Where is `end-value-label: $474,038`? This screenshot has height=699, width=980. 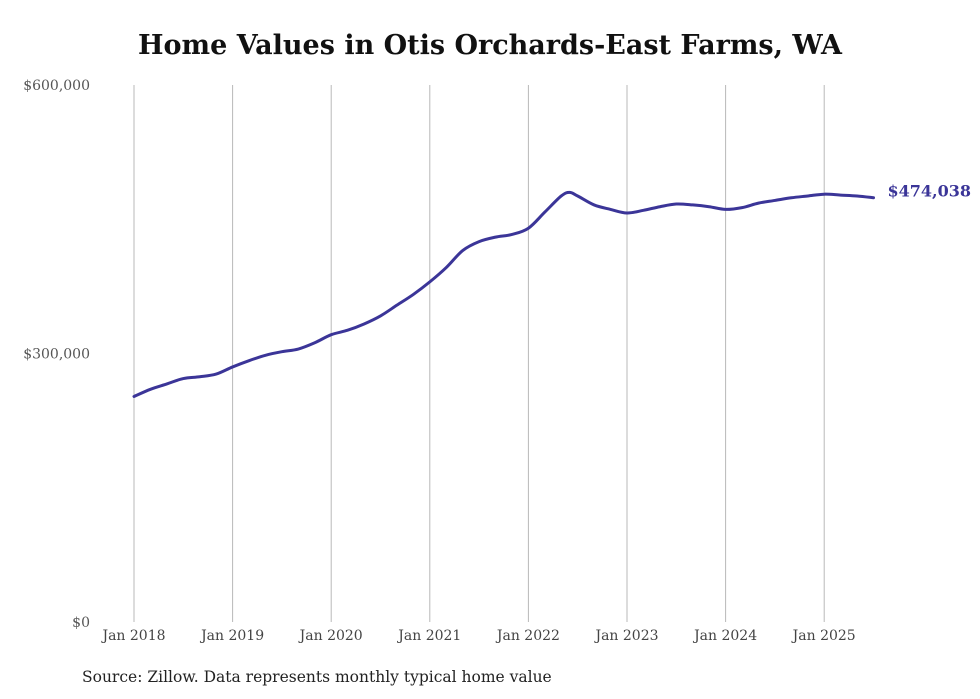 end-value-label: $474,038 is located at coordinates (930, 191).